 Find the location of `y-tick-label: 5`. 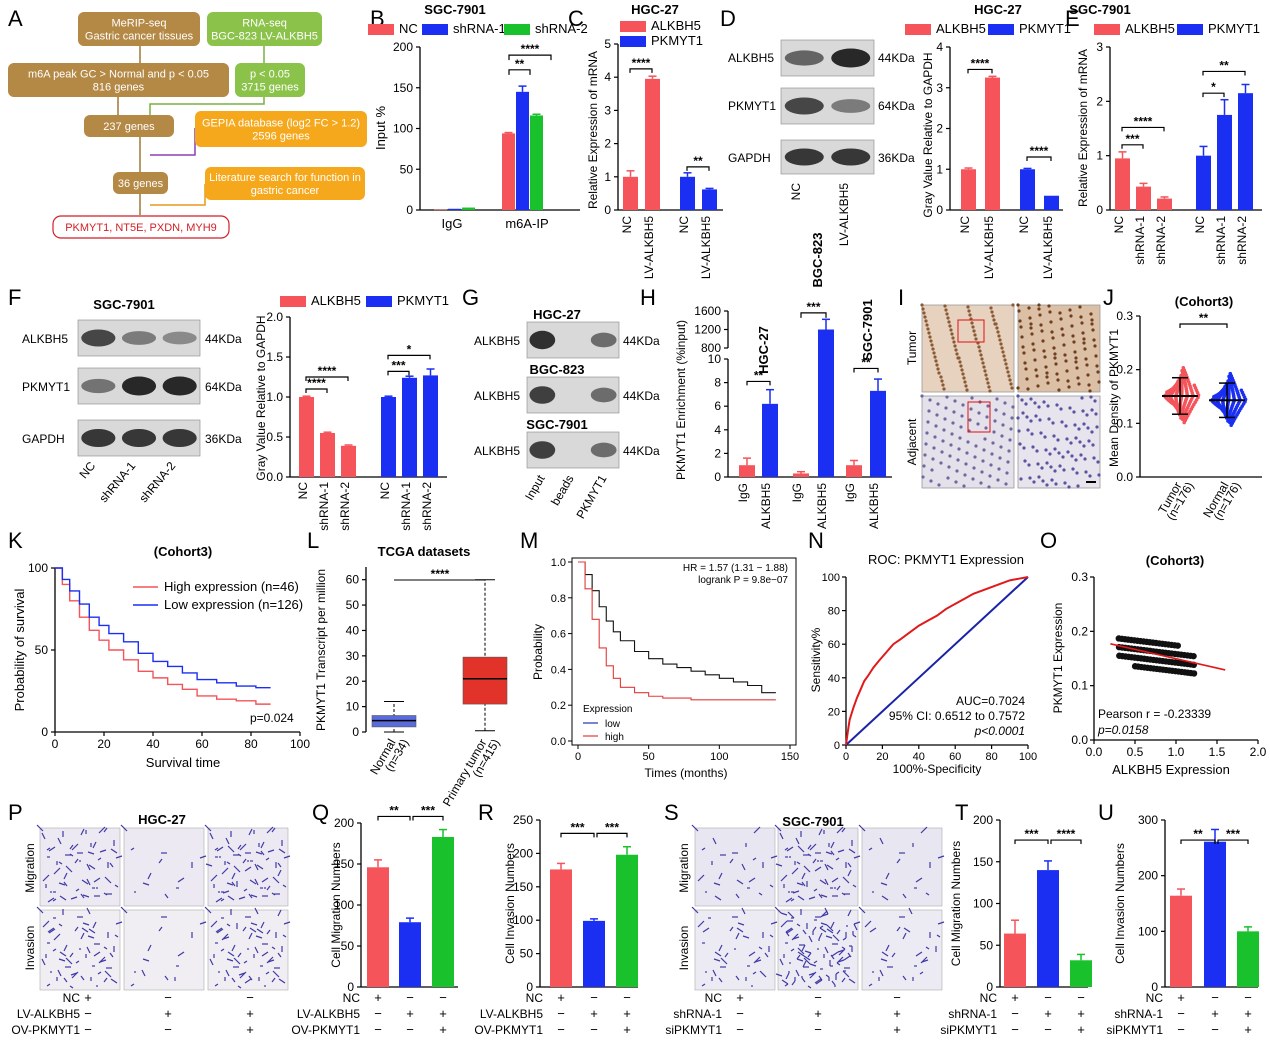

y-tick-label: 5 is located at coordinates (607, 44).